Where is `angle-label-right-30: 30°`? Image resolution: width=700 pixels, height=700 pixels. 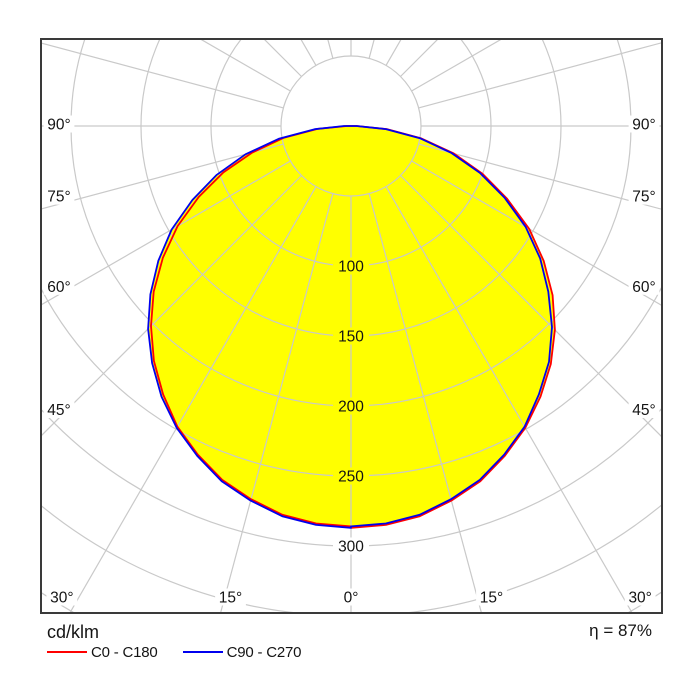
angle-label-right-30: 30° is located at coordinates (639, 598).